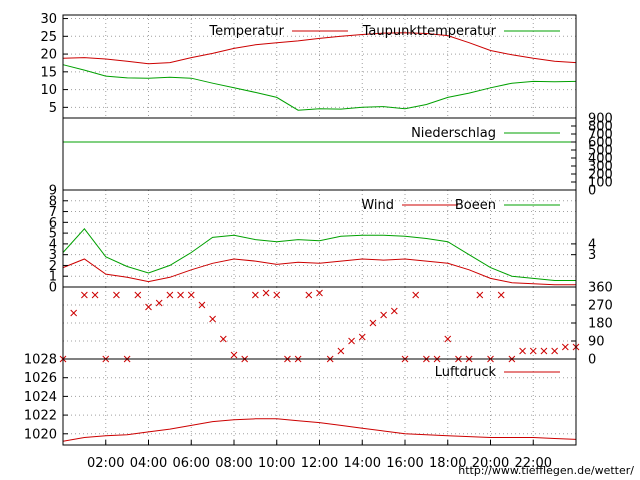 The width and height of the screenshot is (640, 480). Describe the element at coordinates (600, 324) in the screenshot. I see `y-tick-label-right: 180` at that location.